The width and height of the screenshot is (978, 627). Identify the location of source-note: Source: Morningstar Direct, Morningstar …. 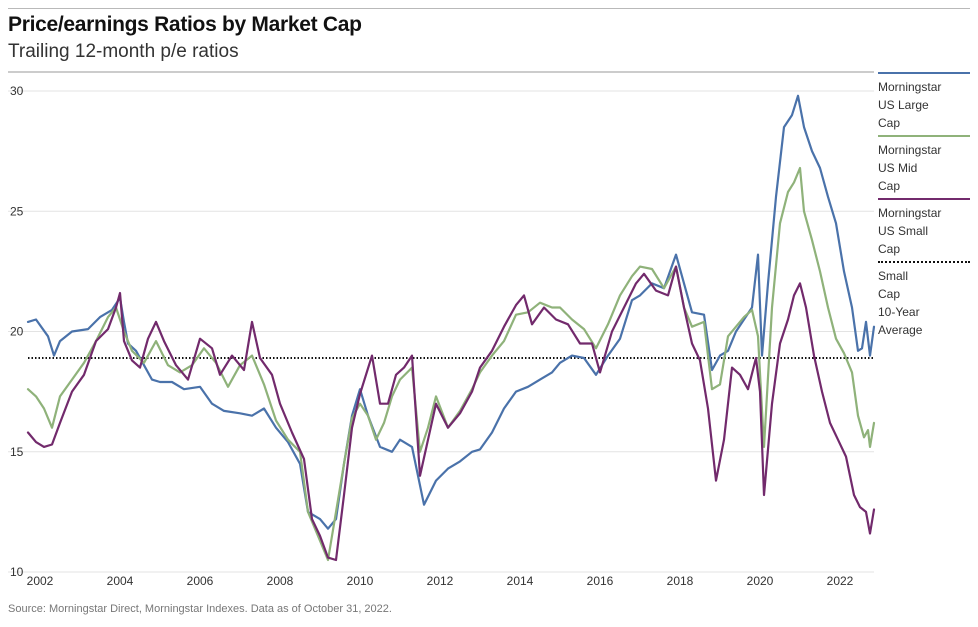
(200, 609).